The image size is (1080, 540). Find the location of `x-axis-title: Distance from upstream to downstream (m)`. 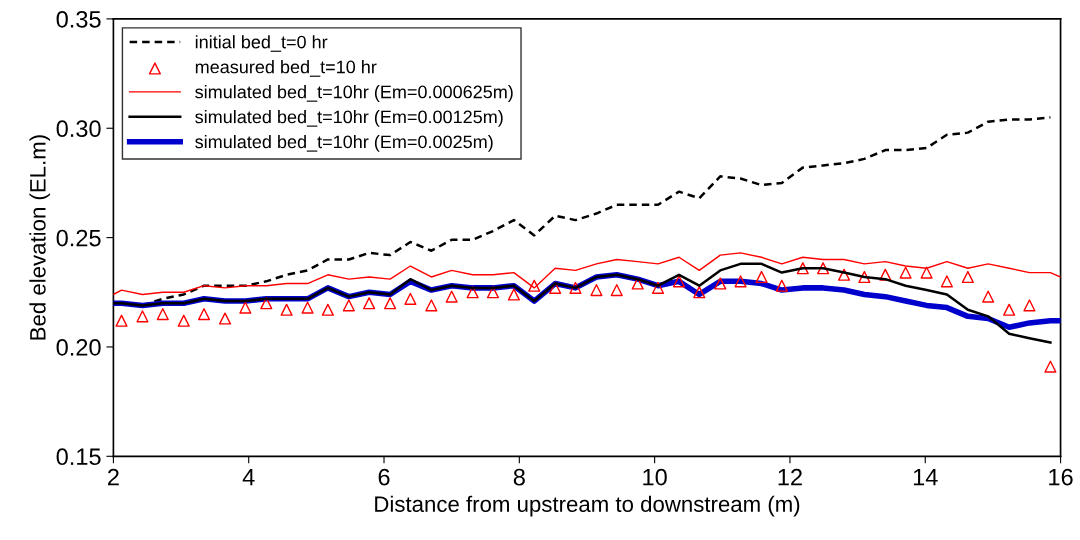

x-axis-title: Distance from upstream to downstream (m) is located at coordinates (587, 506).